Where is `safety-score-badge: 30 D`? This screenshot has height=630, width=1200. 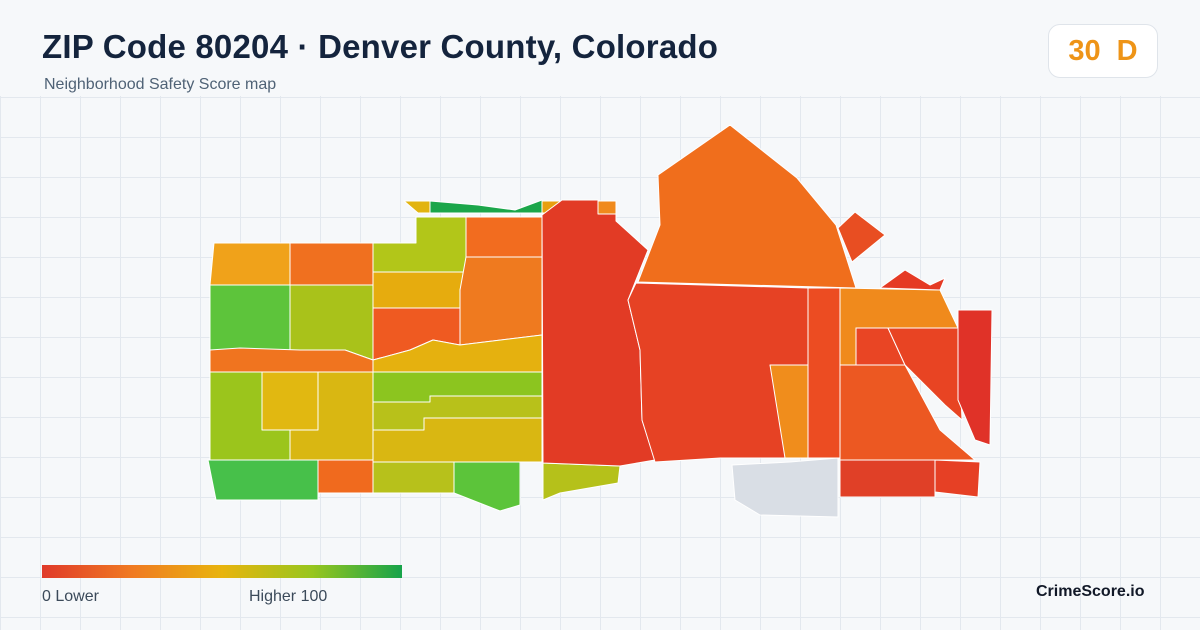
safety-score-badge: 30 D is located at coordinates (1103, 51).